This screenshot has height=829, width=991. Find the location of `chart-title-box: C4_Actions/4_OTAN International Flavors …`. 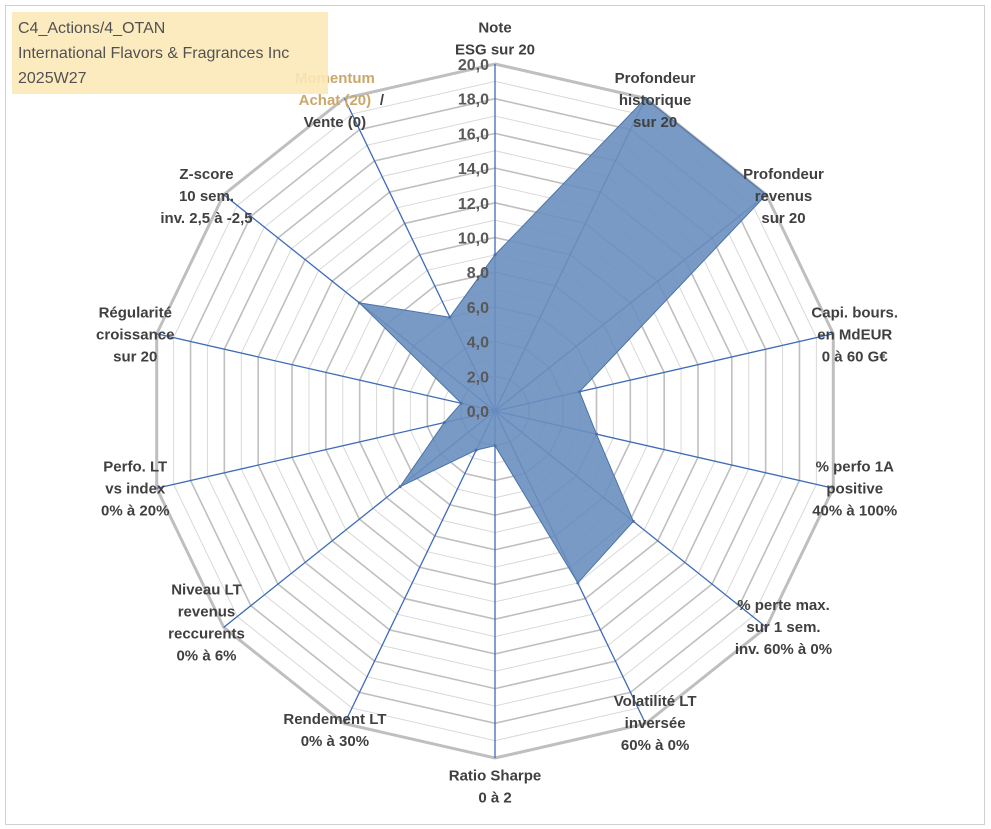

chart-title-box: C4_Actions/4_OTAN International Flavors … is located at coordinates (170, 53).